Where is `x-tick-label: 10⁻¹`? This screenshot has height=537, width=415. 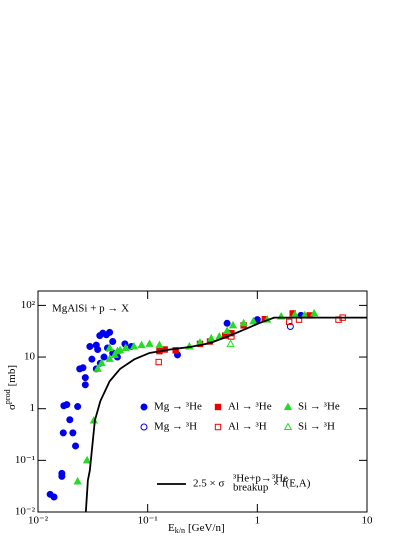 x-tick-label: 10⁻¹ is located at coordinates (148, 521).